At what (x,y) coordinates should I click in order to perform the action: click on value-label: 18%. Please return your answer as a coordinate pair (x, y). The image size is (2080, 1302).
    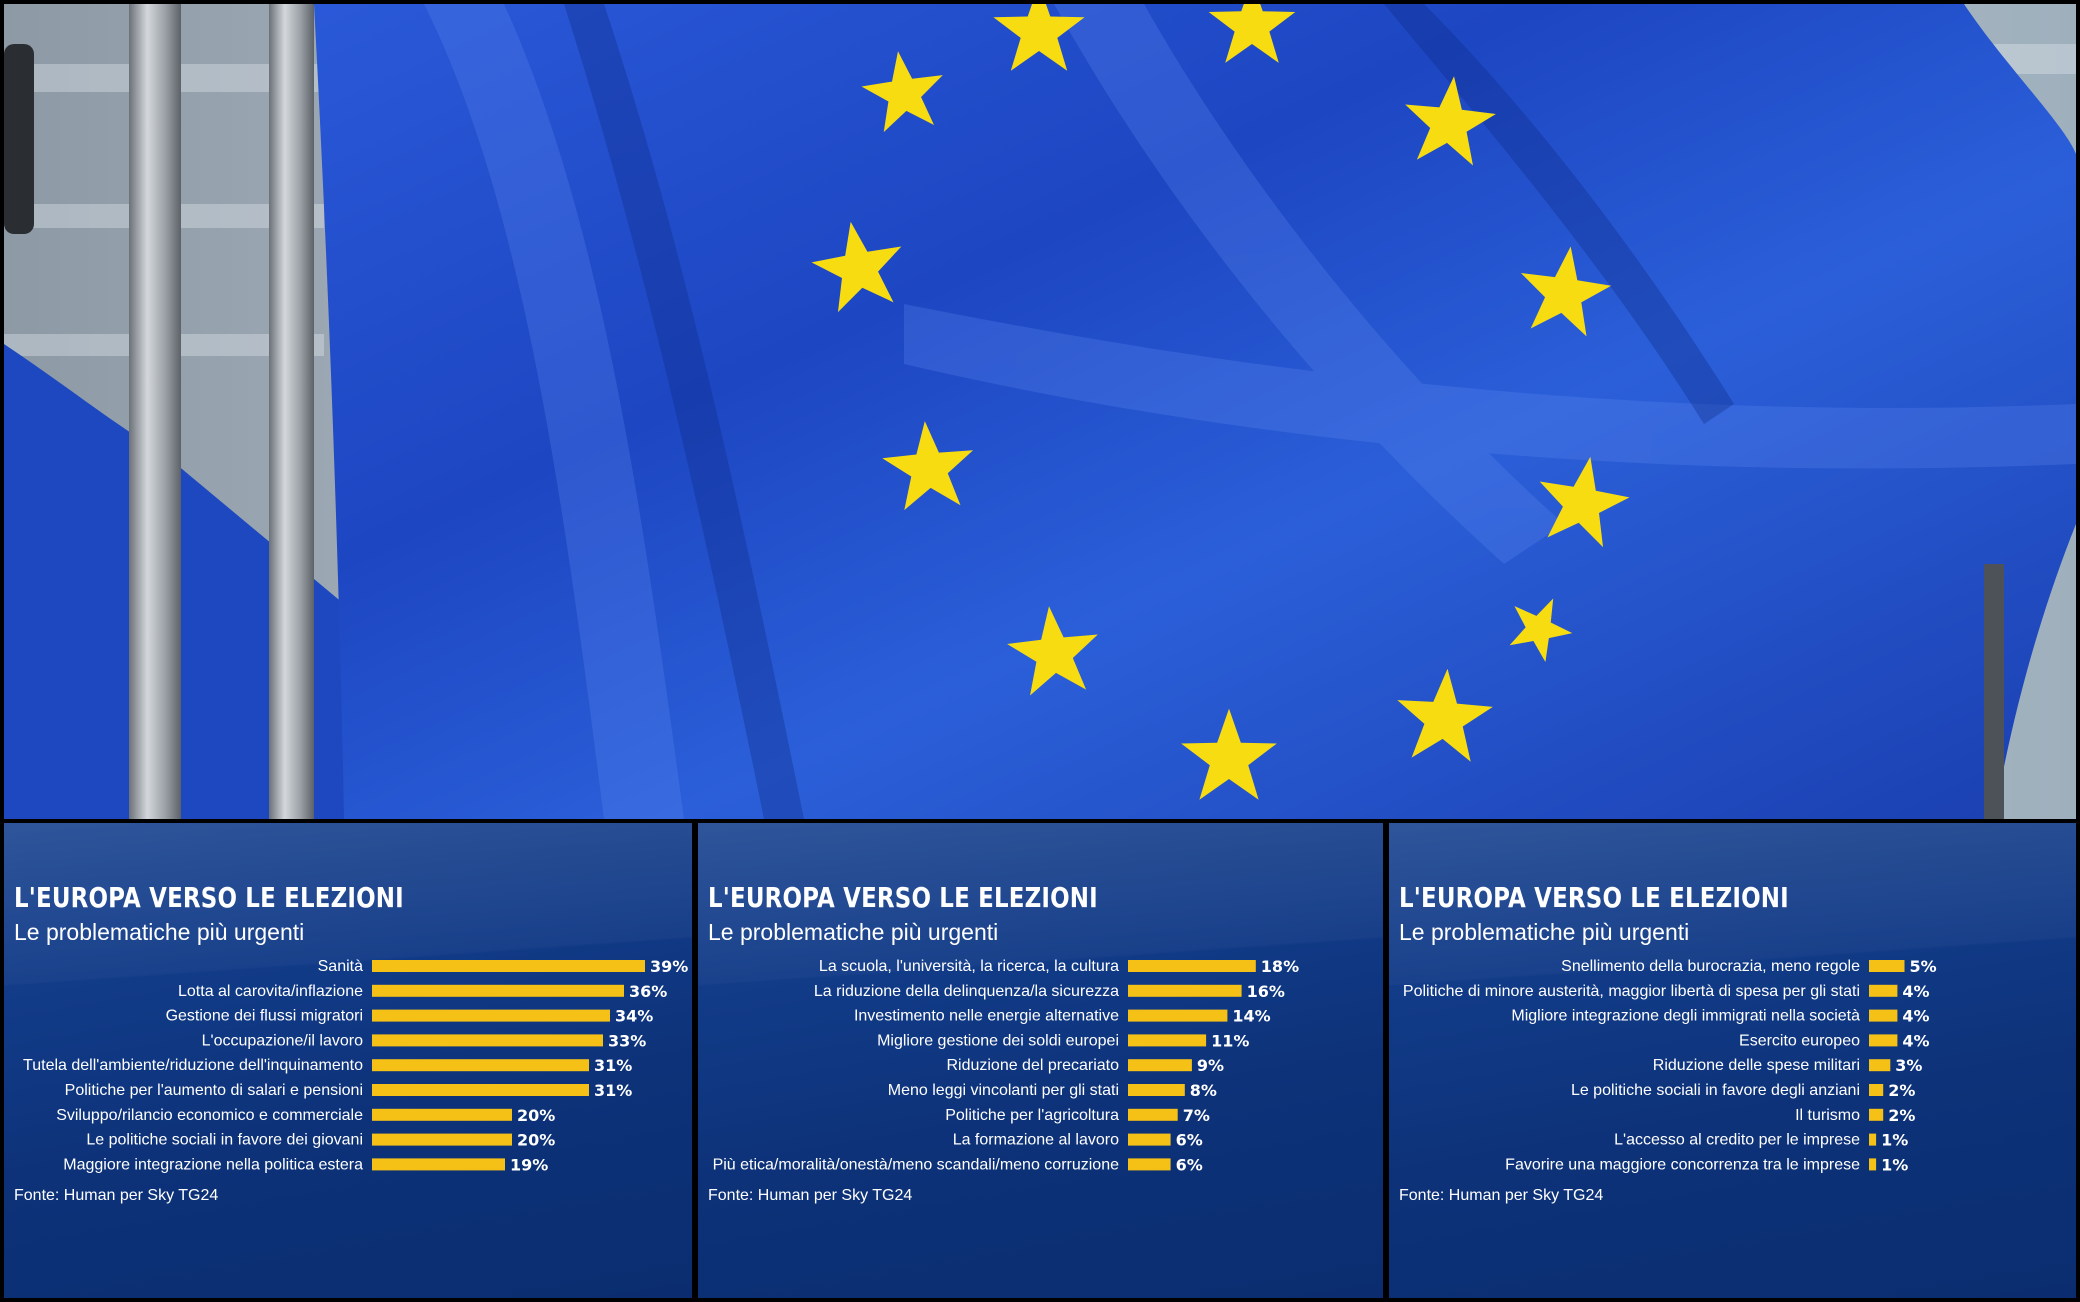
    Looking at the image, I should click on (1280, 966).